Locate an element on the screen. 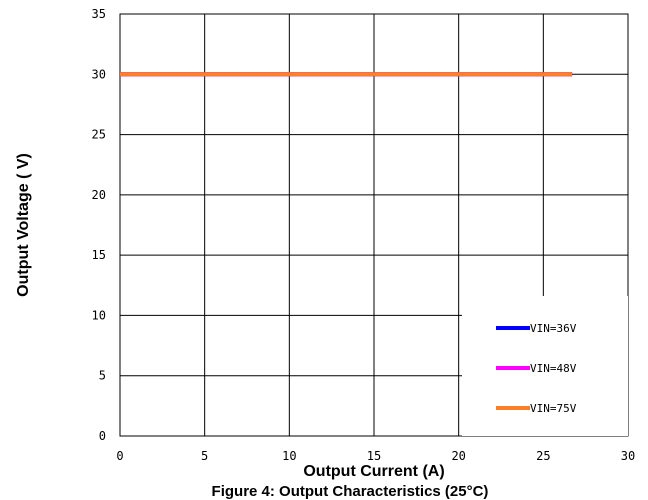 This screenshot has width=648, height=500. legend-box is located at coordinates (545, 366).